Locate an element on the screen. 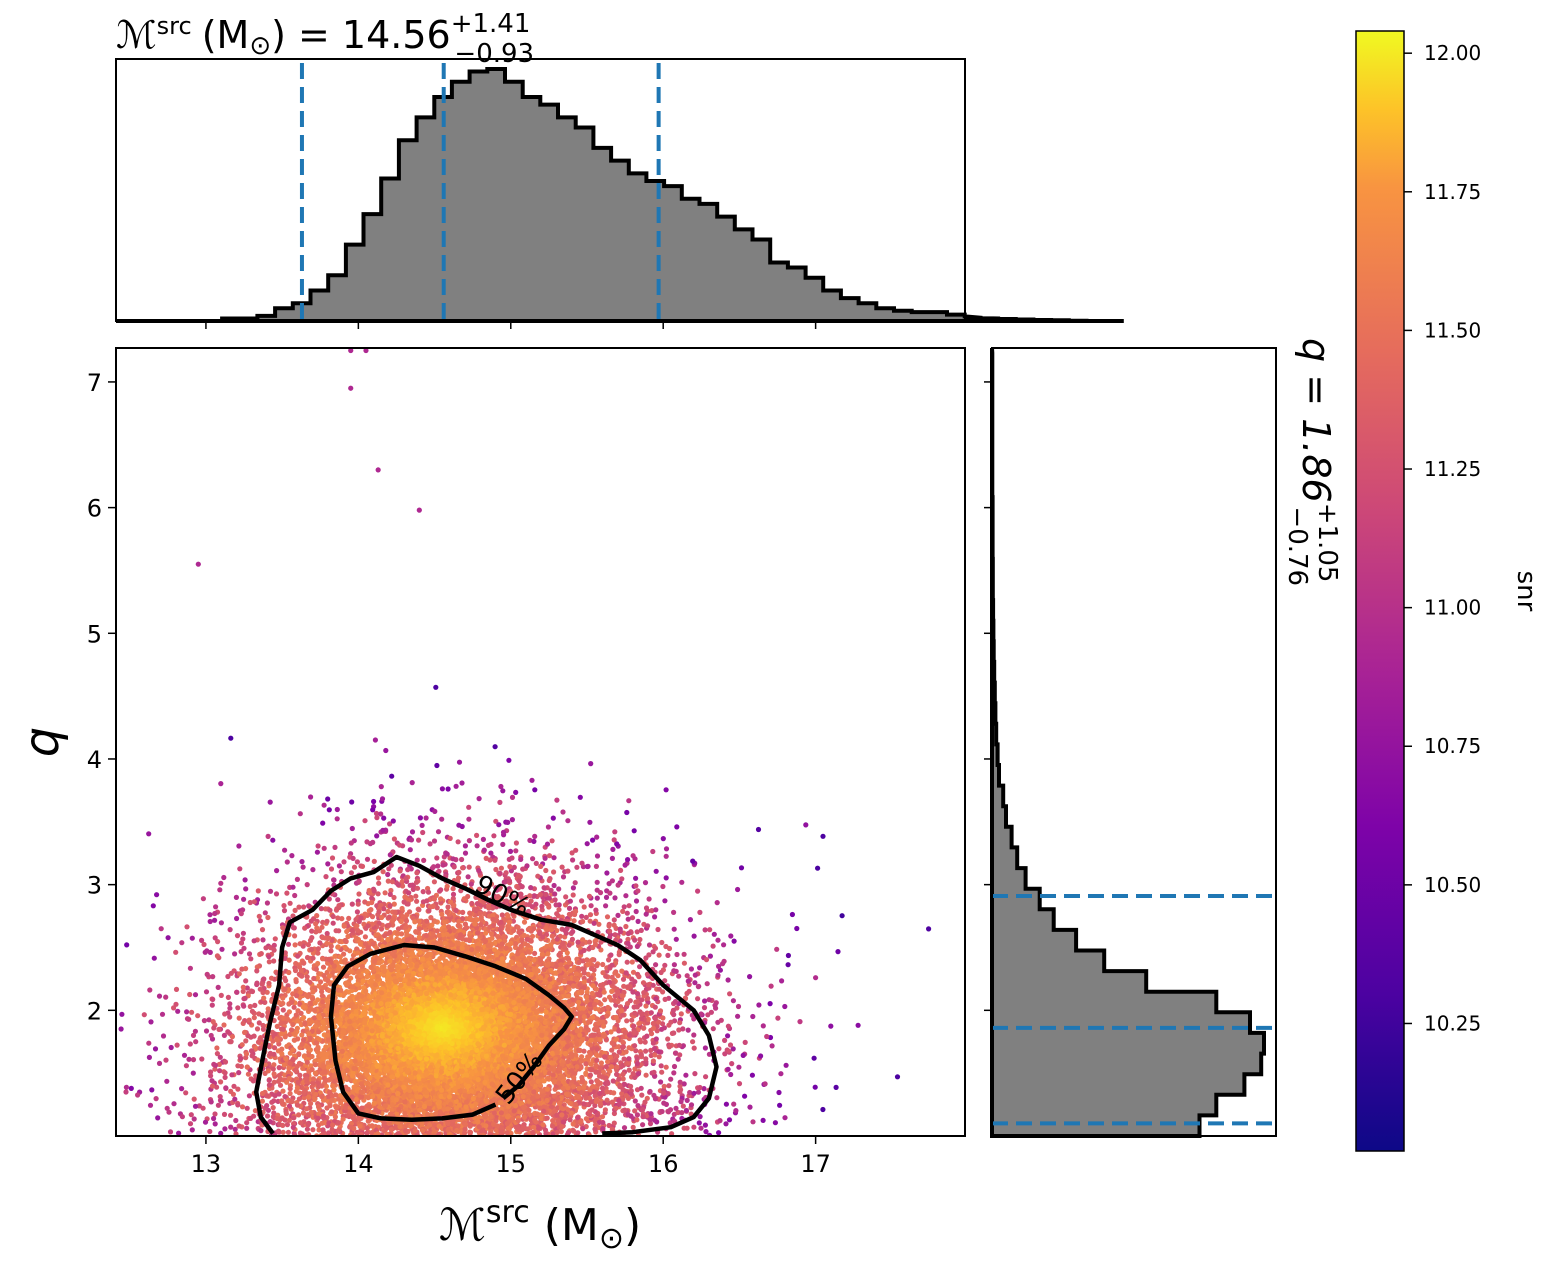  top-histogram-ticks is located at coordinates (511, 325).